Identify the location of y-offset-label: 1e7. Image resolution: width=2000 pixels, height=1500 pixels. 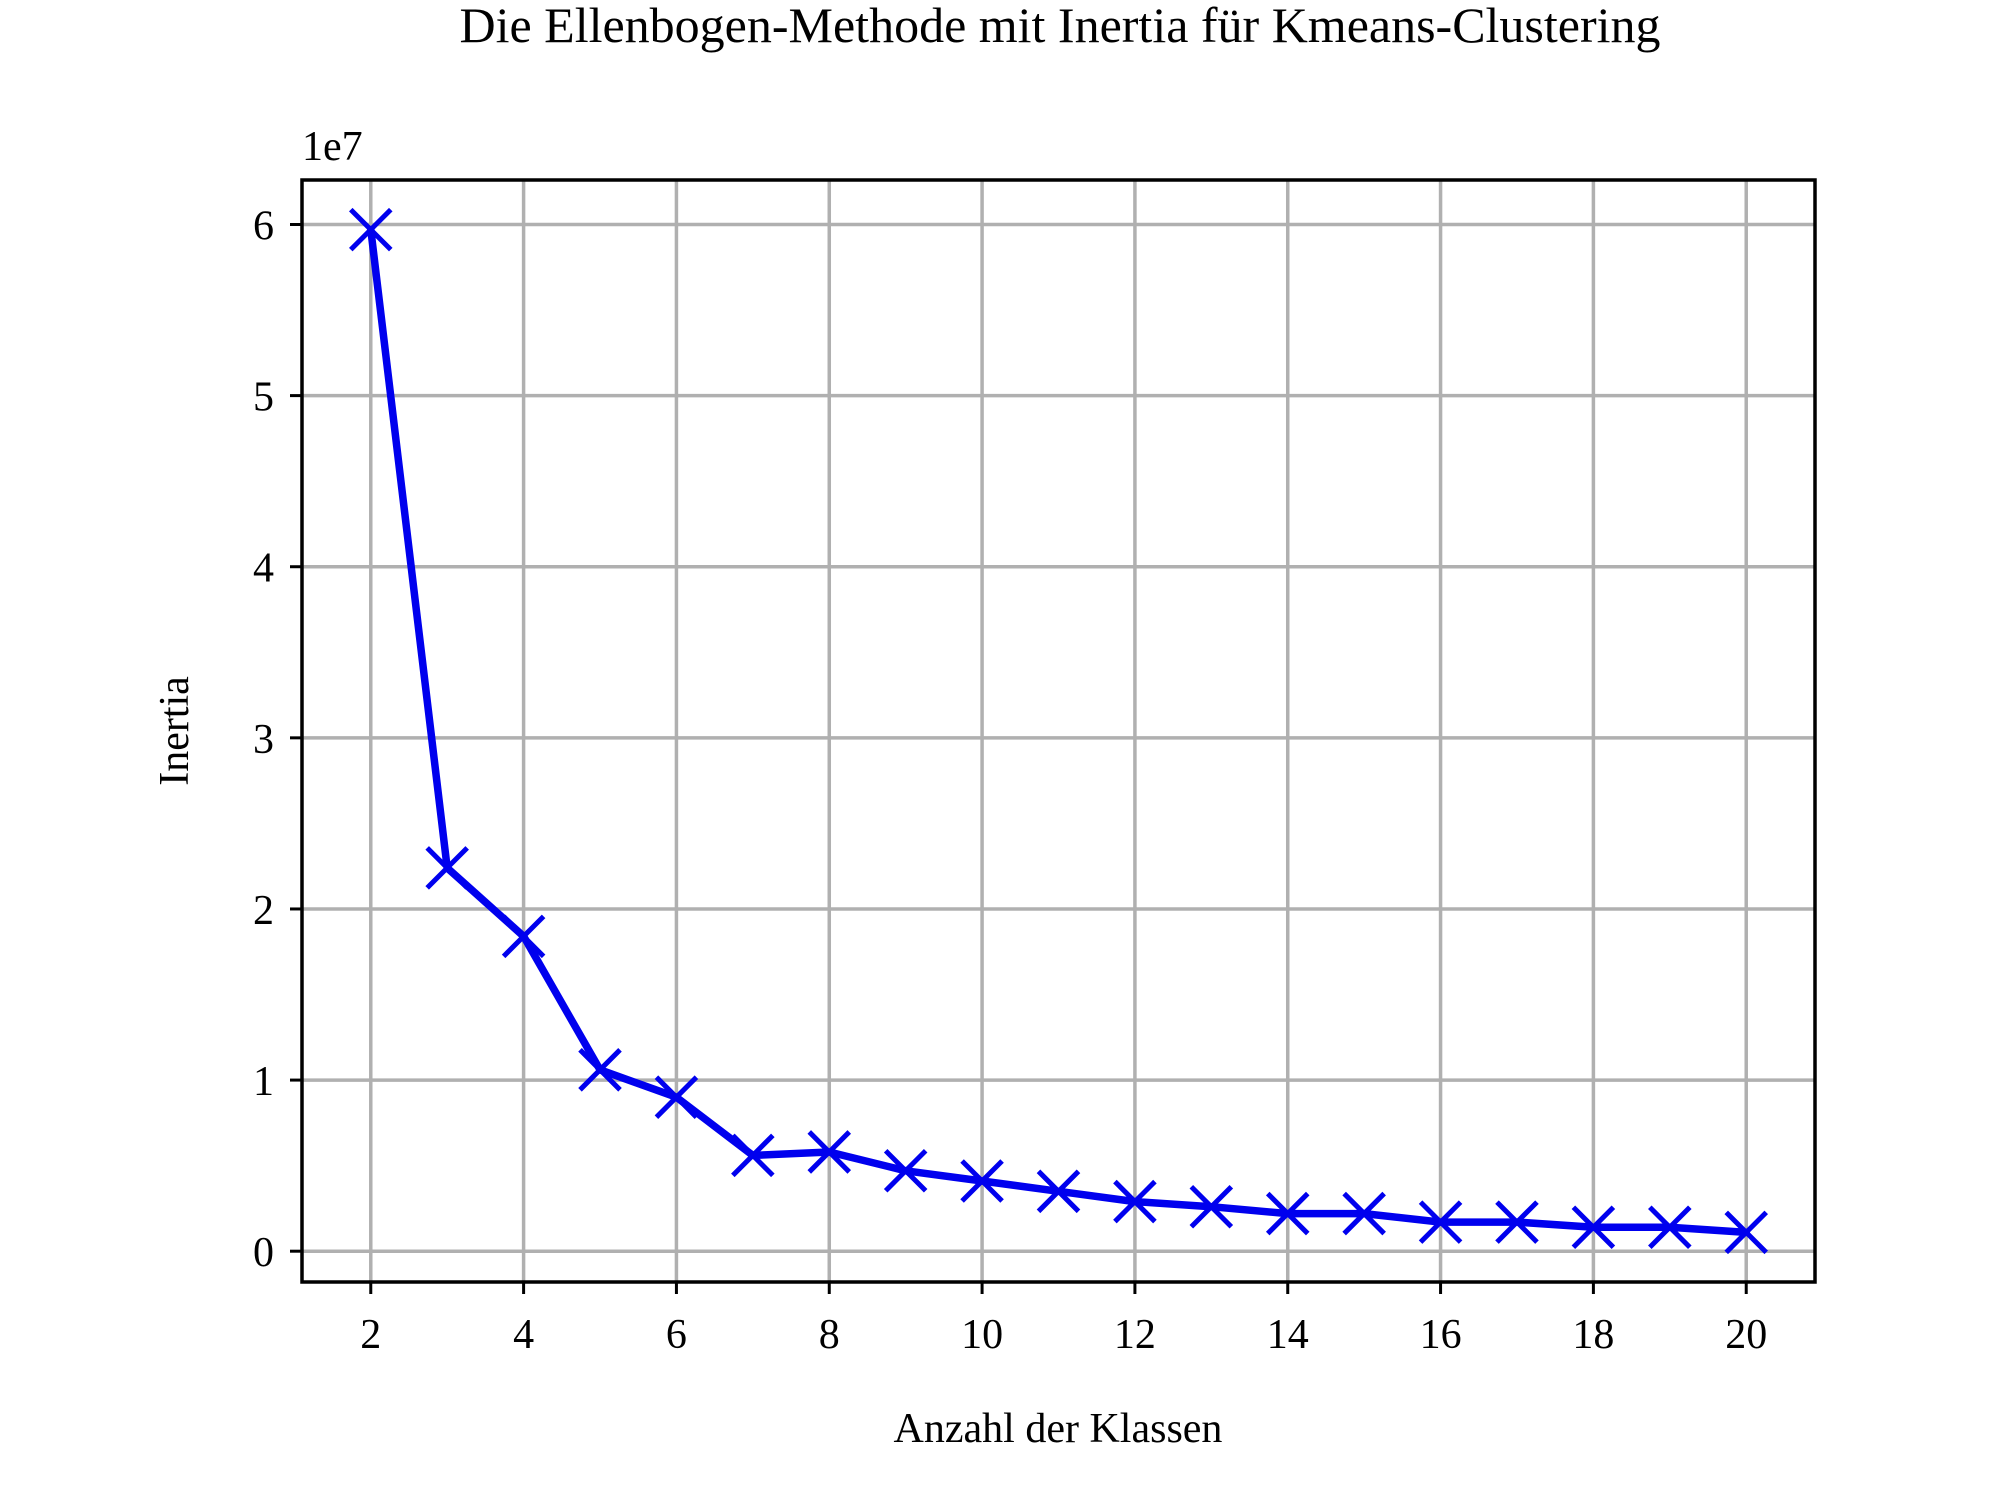
(332, 147).